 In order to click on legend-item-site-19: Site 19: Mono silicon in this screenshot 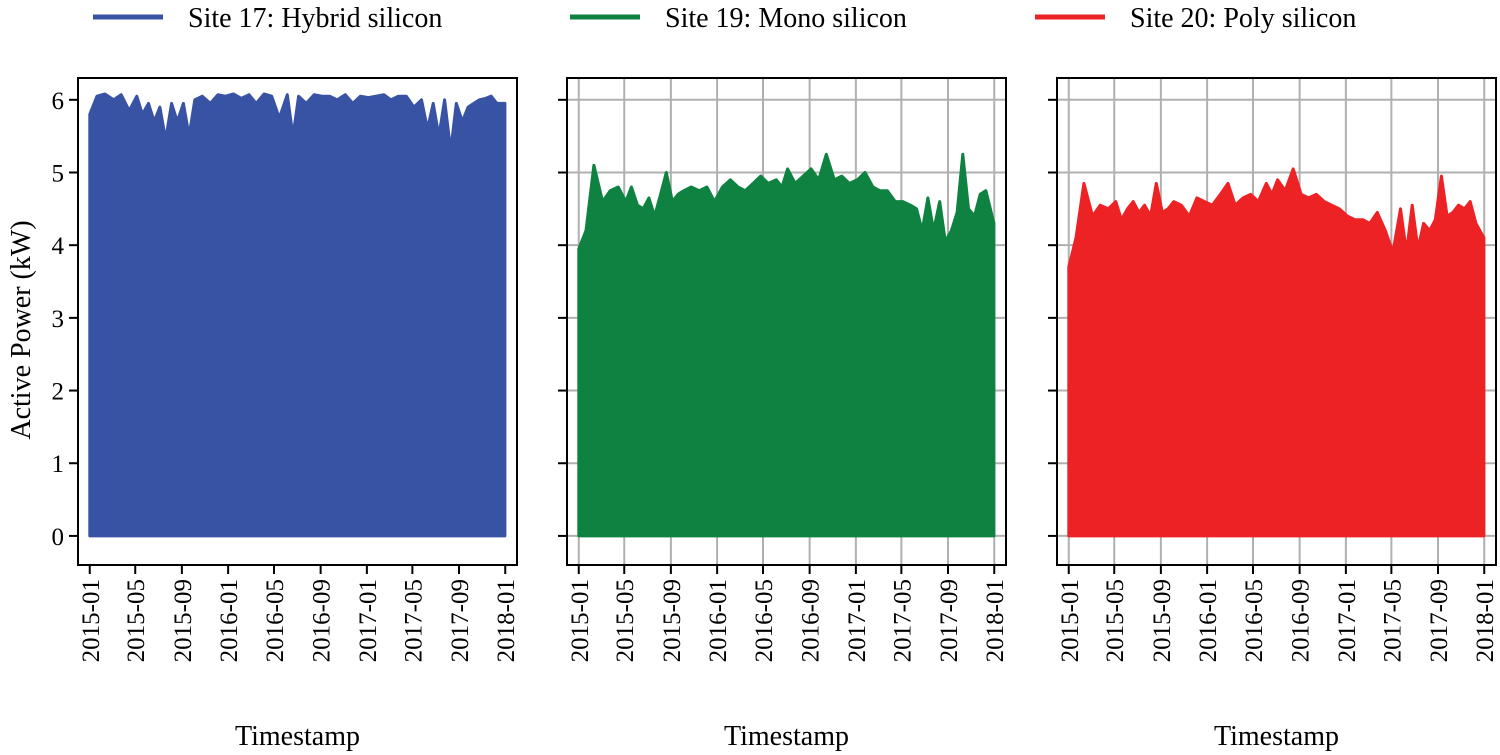, I will do `click(738, 18)`.